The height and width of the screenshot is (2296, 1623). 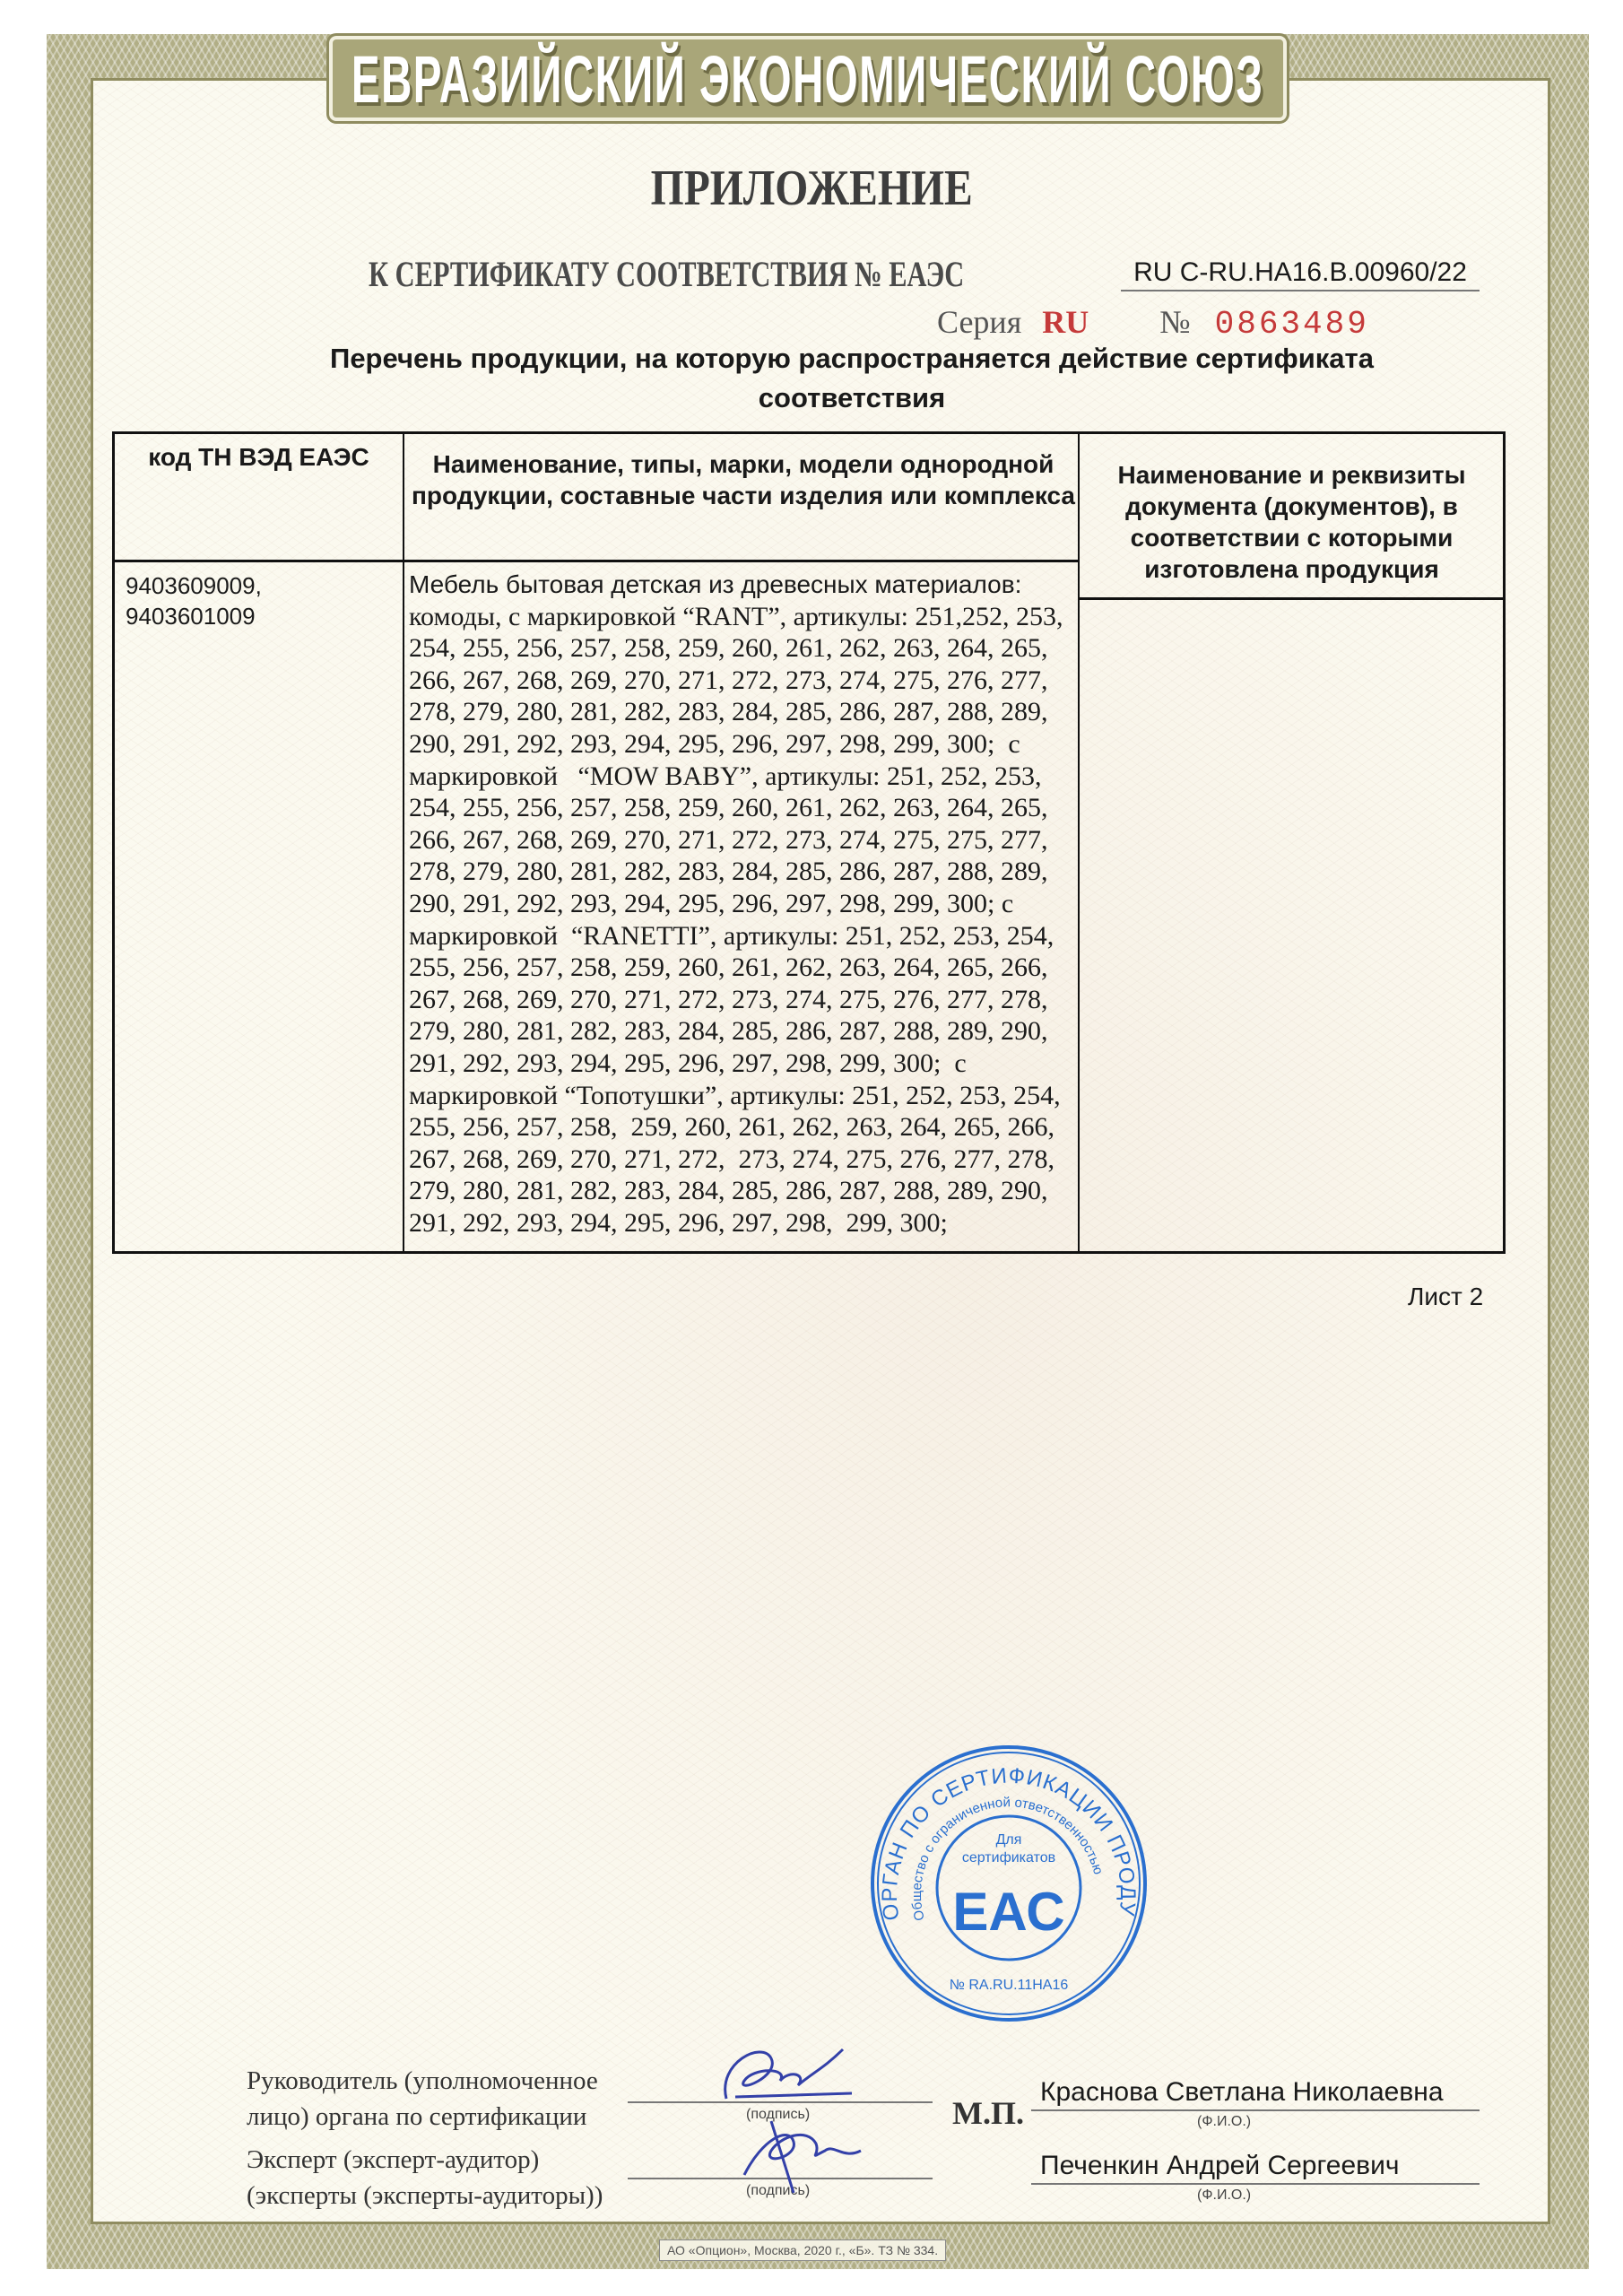 I want to click on eac-logo-icon: ЕАС, so click(x=1008, y=1912).